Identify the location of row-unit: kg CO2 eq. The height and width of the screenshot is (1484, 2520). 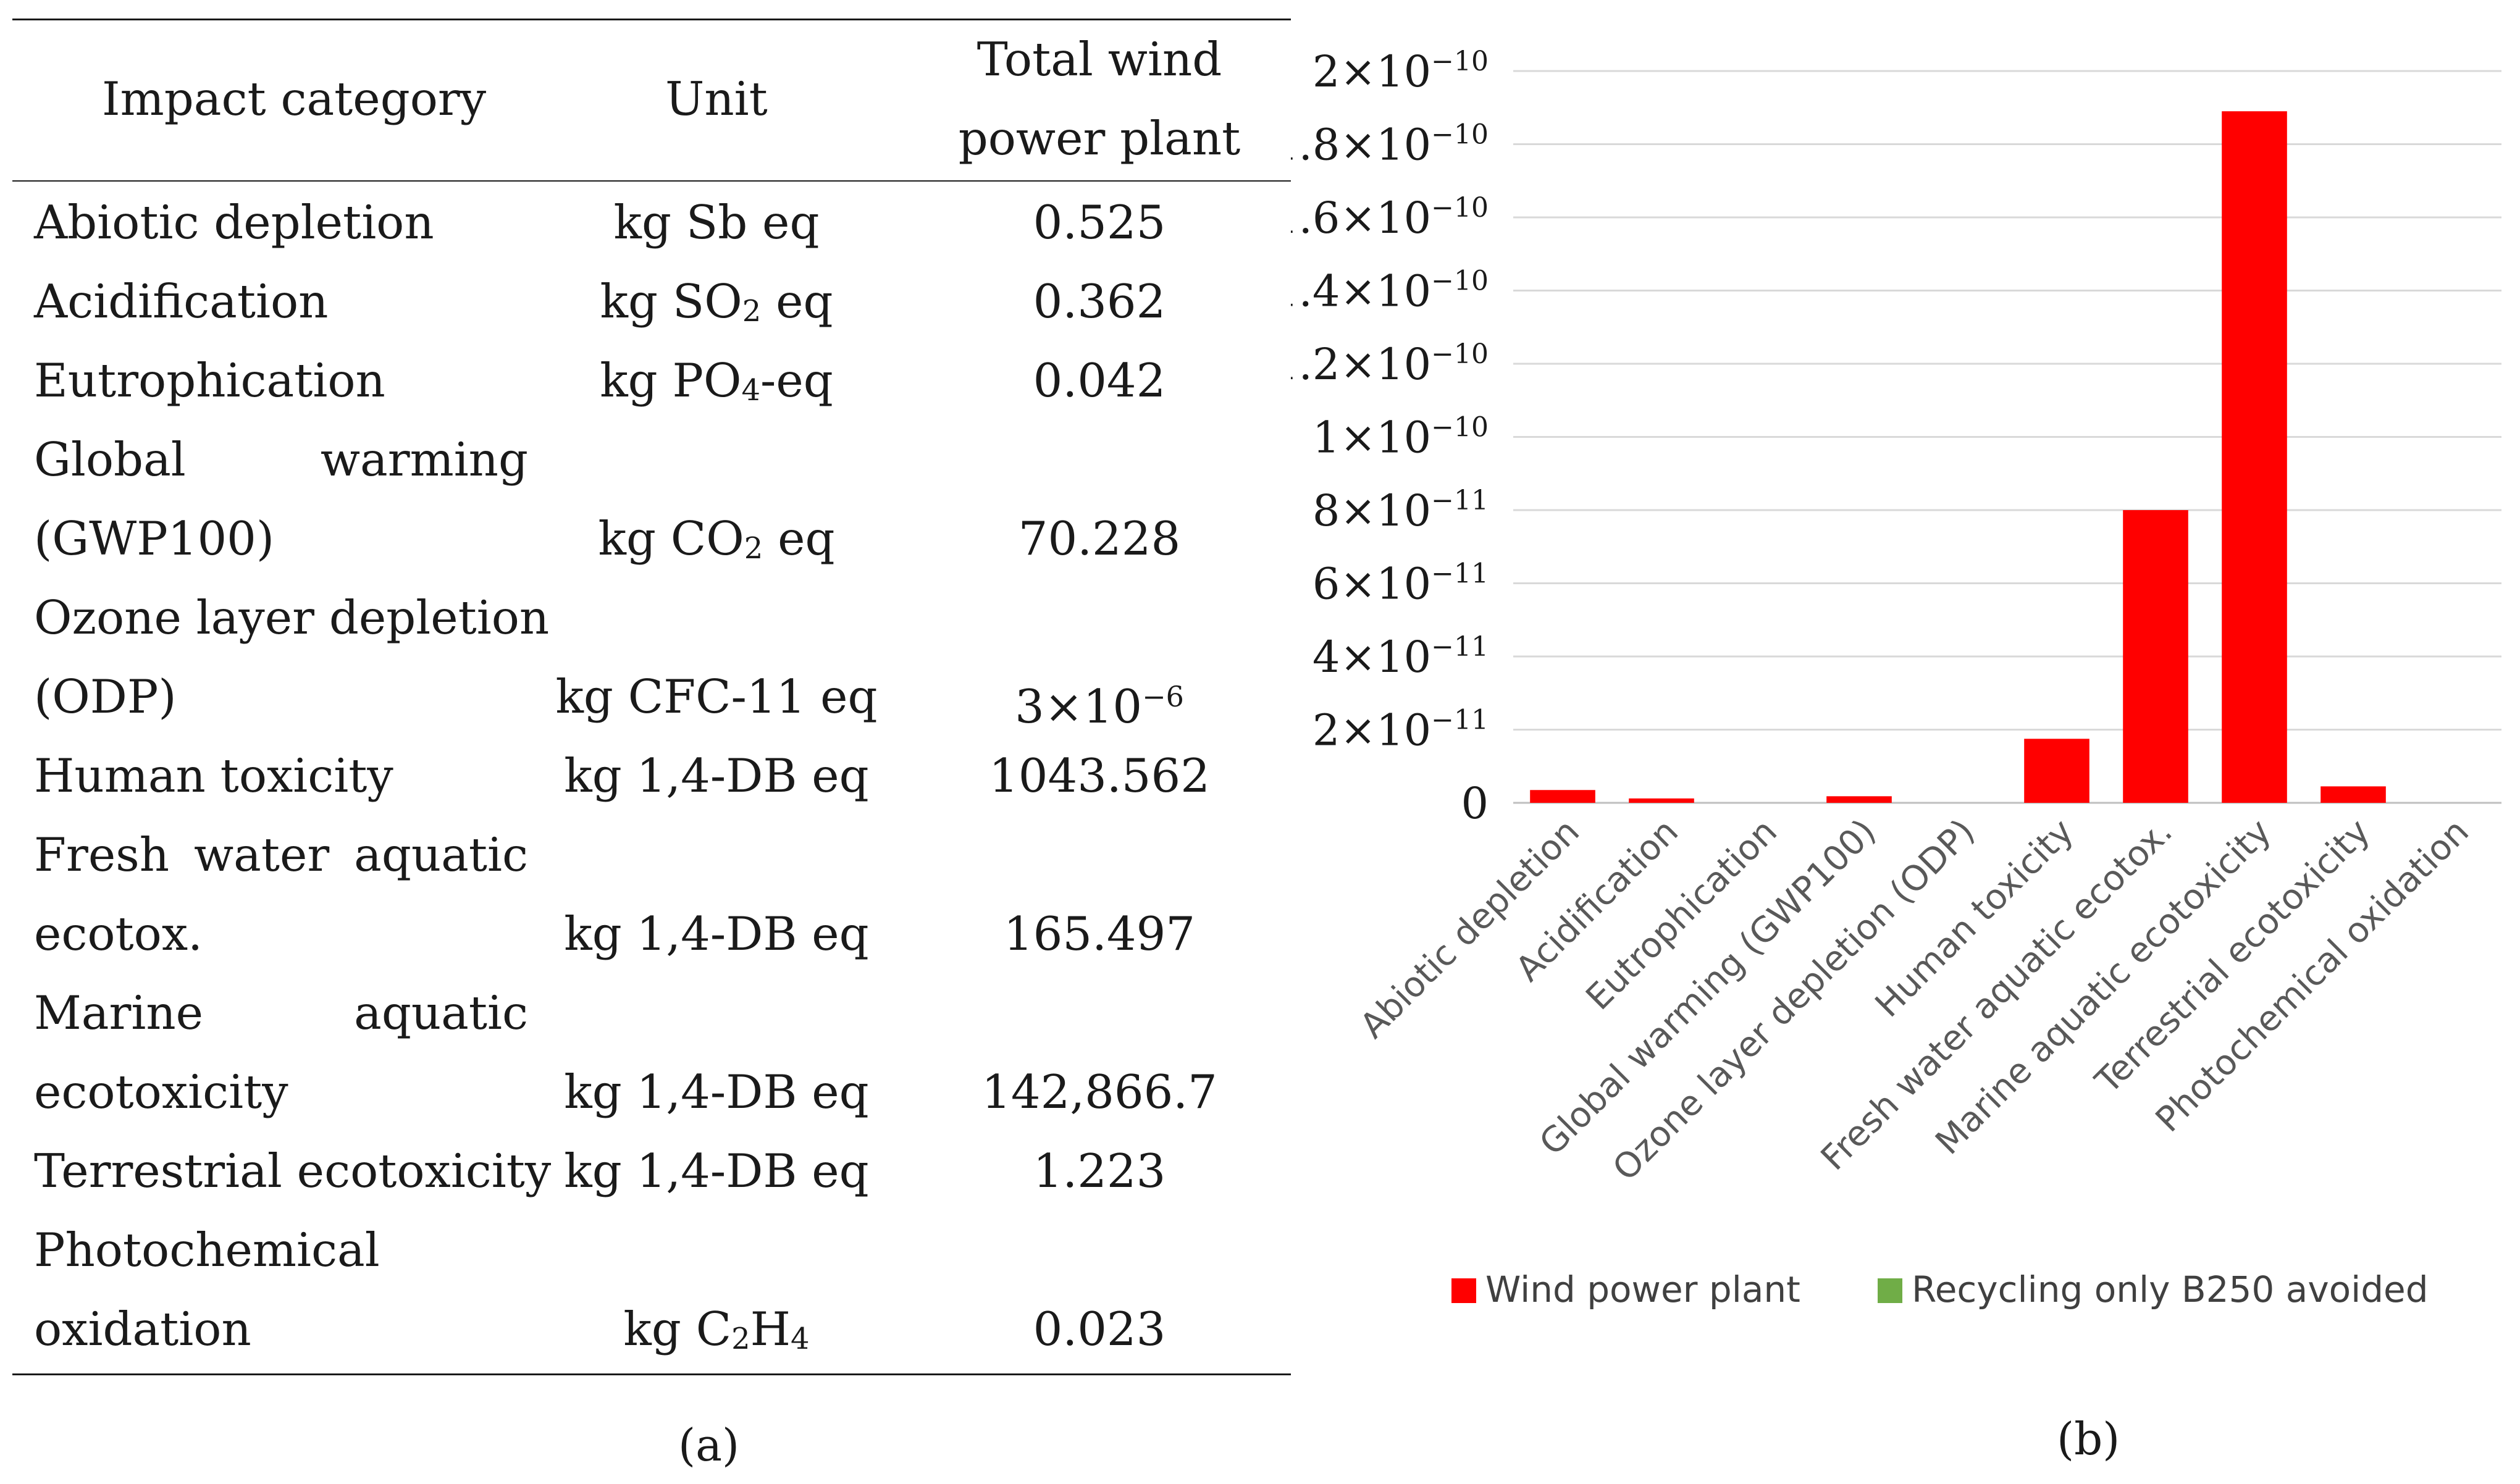
(716, 539).